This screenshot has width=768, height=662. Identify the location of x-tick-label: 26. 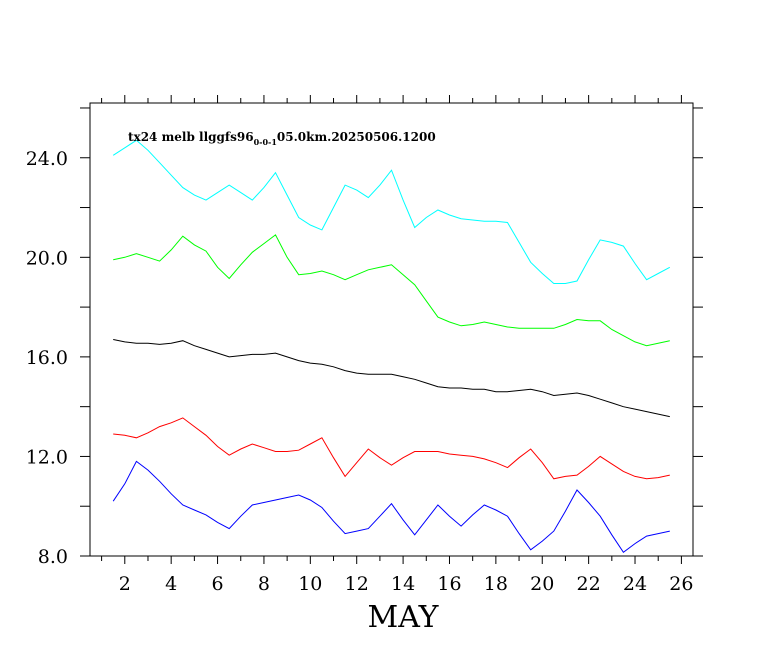
(681, 584).